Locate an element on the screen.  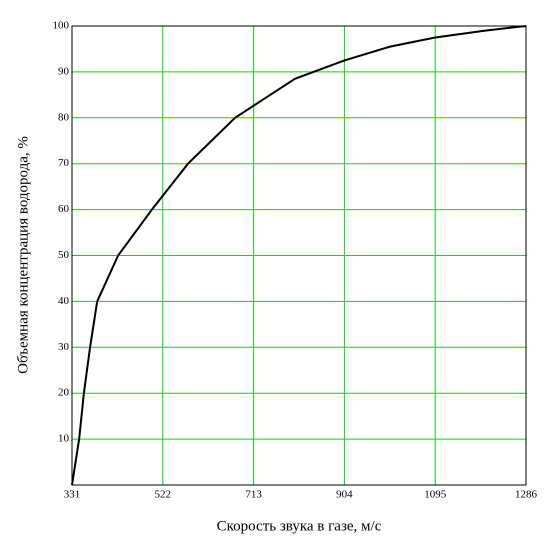
x-tick-label: 522 is located at coordinates (163, 495).